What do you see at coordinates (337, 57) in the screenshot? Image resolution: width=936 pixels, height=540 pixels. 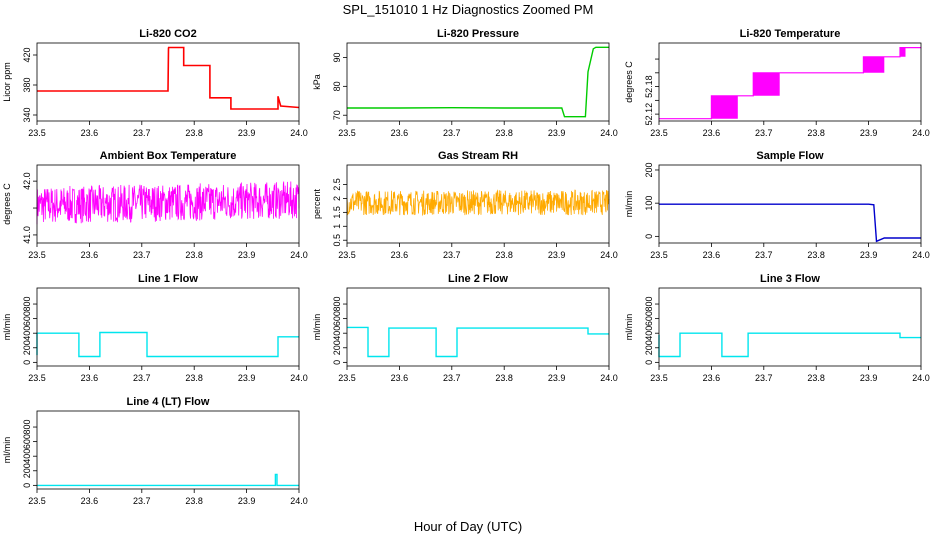 I see `y-tick-label: 90` at bounding box center [337, 57].